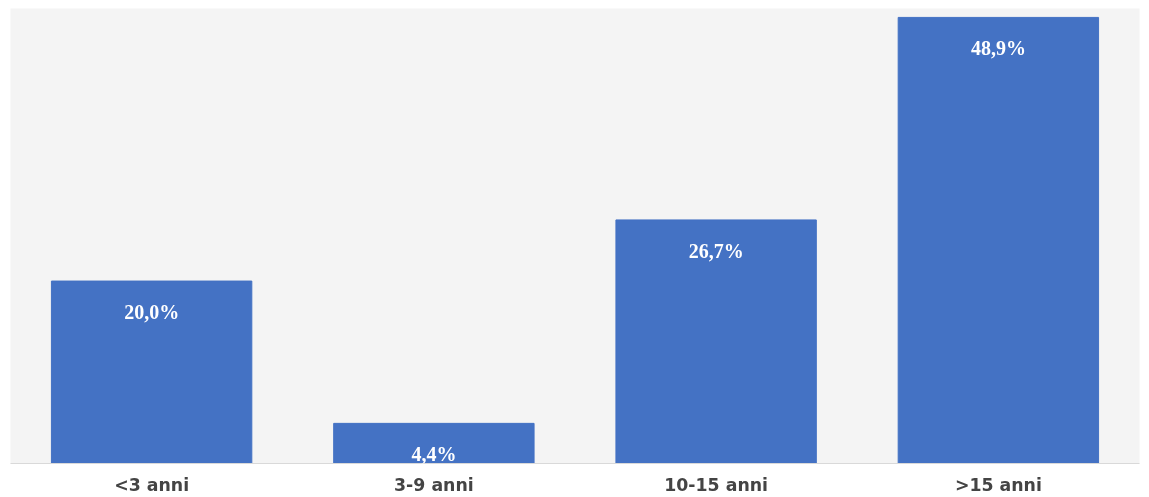  Describe the element at coordinates (998, 48) in the screenshot. I see `data-label: 48,9%` at that location.